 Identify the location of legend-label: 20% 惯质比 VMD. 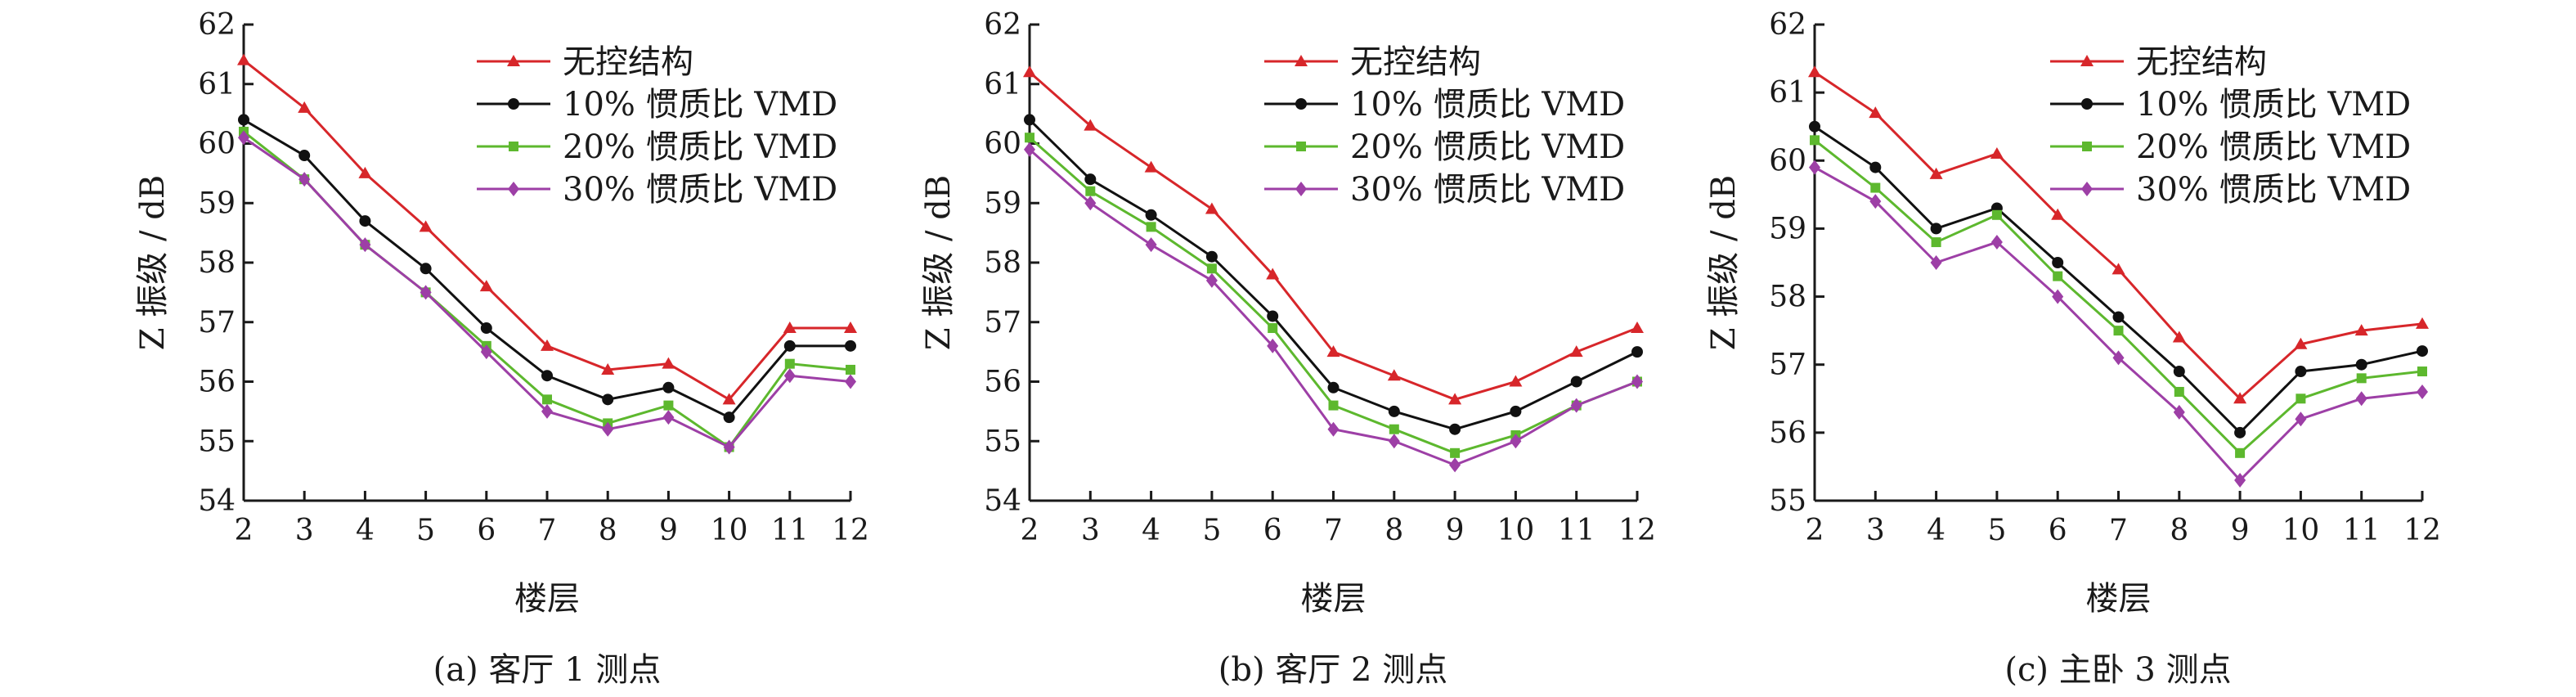
(700, 147).